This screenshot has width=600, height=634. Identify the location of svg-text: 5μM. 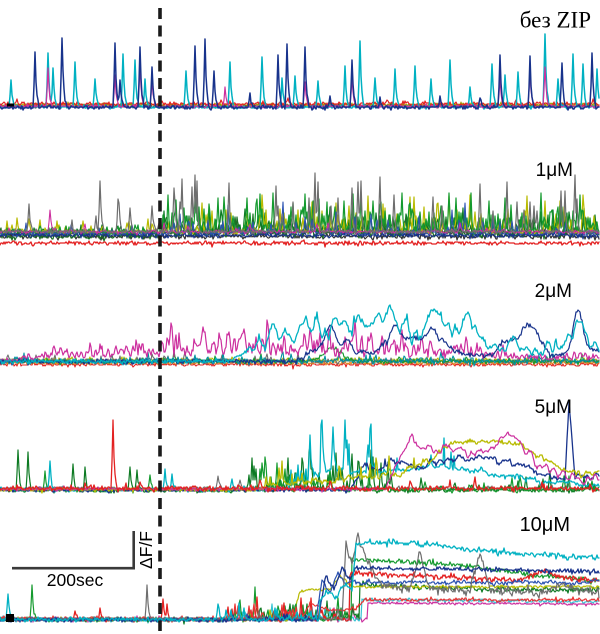
(553, 407).